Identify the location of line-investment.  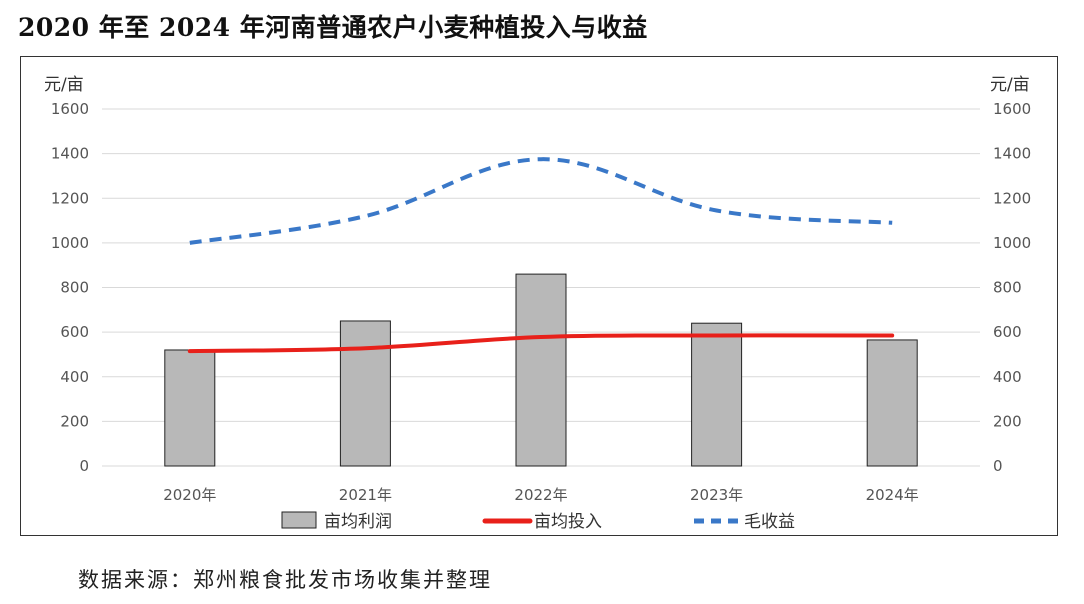
(541, 343).